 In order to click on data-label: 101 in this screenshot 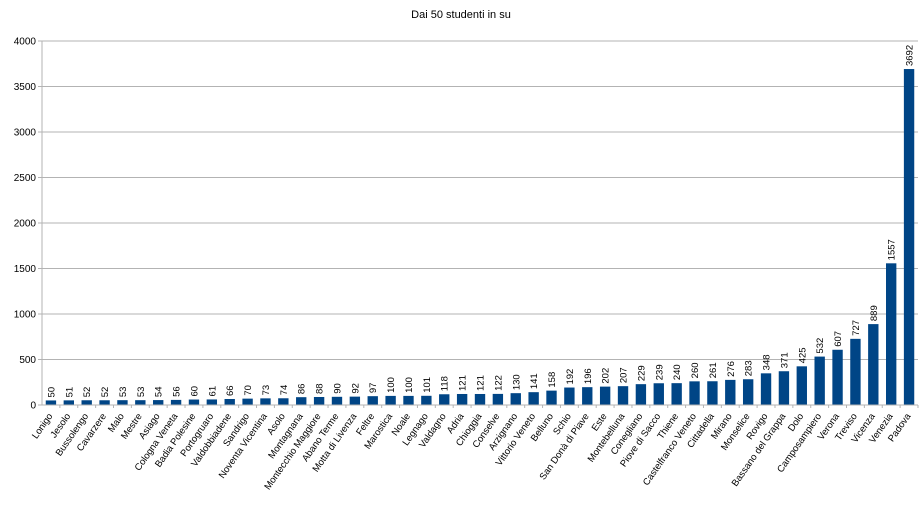, I will do `click(427, 385)`.